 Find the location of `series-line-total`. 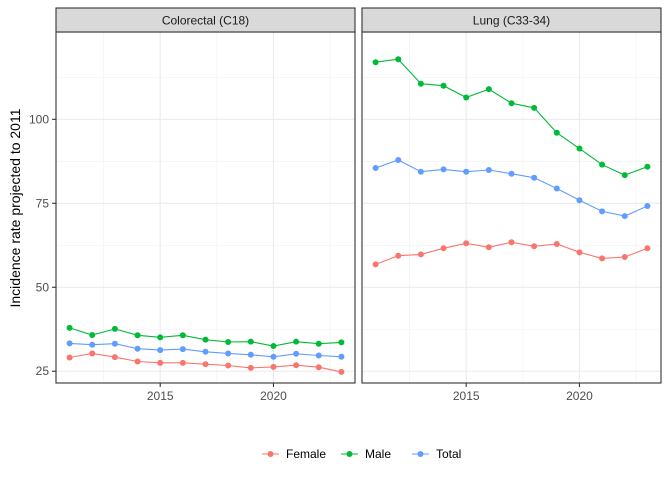

series-line-total is located at coordinates (511, 188).